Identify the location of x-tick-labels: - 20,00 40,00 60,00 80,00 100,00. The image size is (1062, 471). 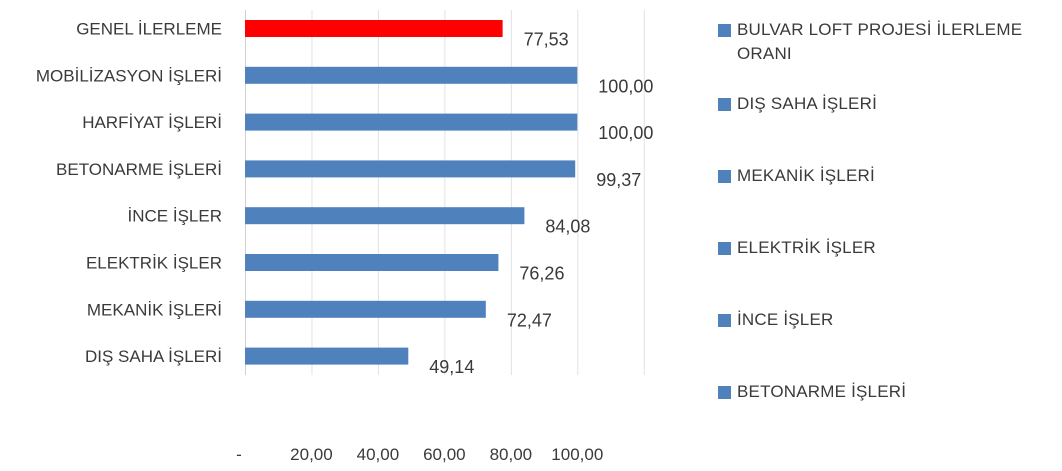
(419, 454).